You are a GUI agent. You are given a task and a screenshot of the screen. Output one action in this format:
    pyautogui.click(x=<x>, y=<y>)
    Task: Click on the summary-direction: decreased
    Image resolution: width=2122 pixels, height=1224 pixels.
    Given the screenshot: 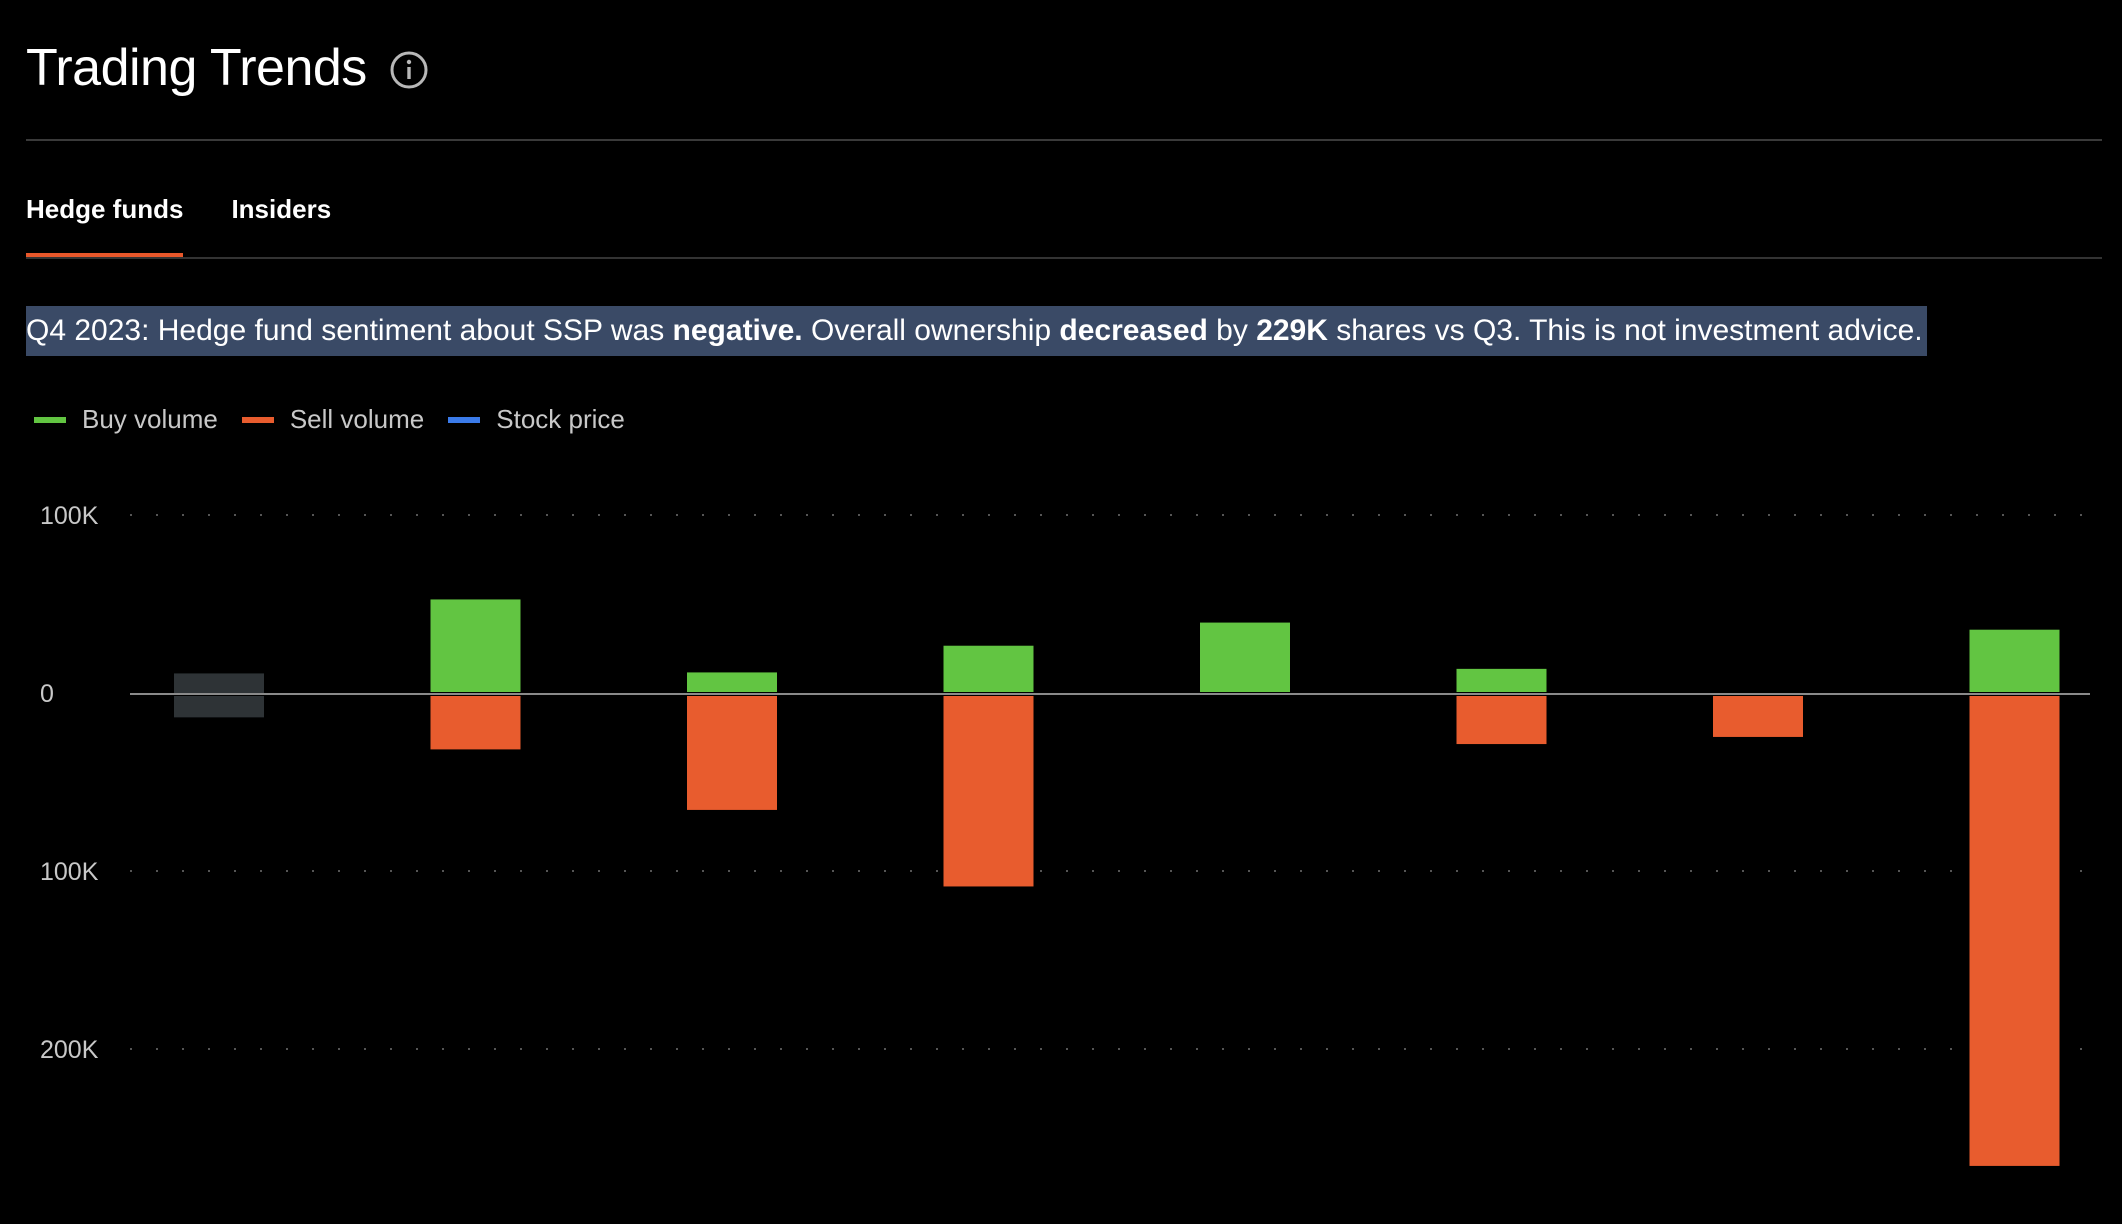 What is the action you would take?
    pyautogui.click(x=1133, y=330)
    